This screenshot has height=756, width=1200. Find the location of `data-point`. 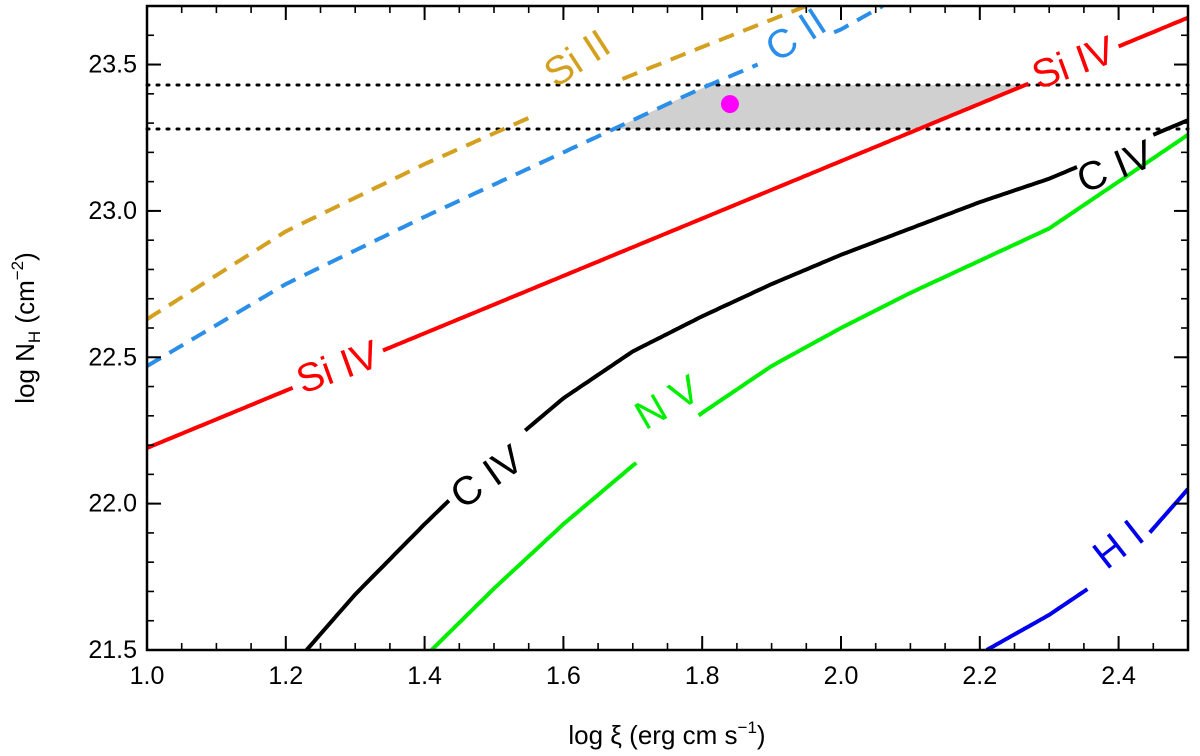

data-point is located at coordinates (729, 104).